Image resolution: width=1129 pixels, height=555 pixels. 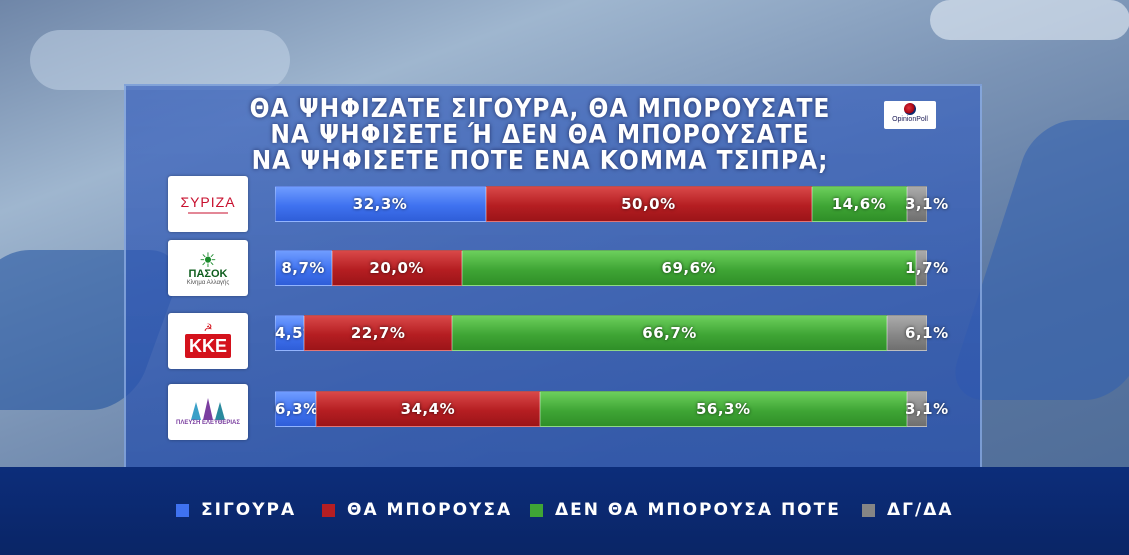 I want to click on legend-label-den-tha-mporousa: ΔΕΝ ΘΑ ΜΠΟΡΟΥΣΑ ΠΟΤΕ, so click(x=698, y=510).